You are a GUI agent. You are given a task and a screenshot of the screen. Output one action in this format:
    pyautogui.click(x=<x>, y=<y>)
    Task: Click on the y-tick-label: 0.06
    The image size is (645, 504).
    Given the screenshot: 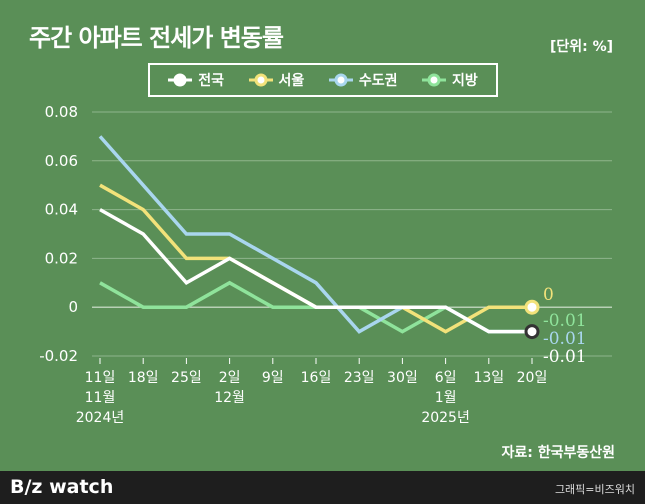 What is the action you would take?
    pyautogui.click(x=61, y=161)
    